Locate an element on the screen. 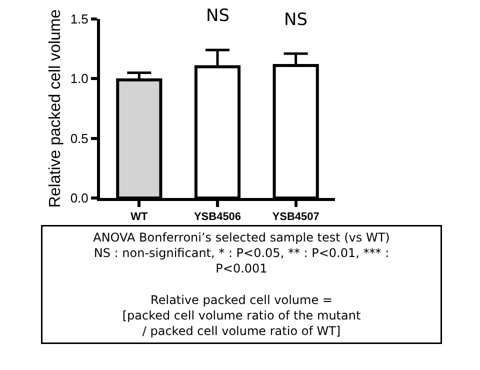 This screenshot has width=480, height=370. y-tick-label: 1.0 is located at coordinates (79, 78).